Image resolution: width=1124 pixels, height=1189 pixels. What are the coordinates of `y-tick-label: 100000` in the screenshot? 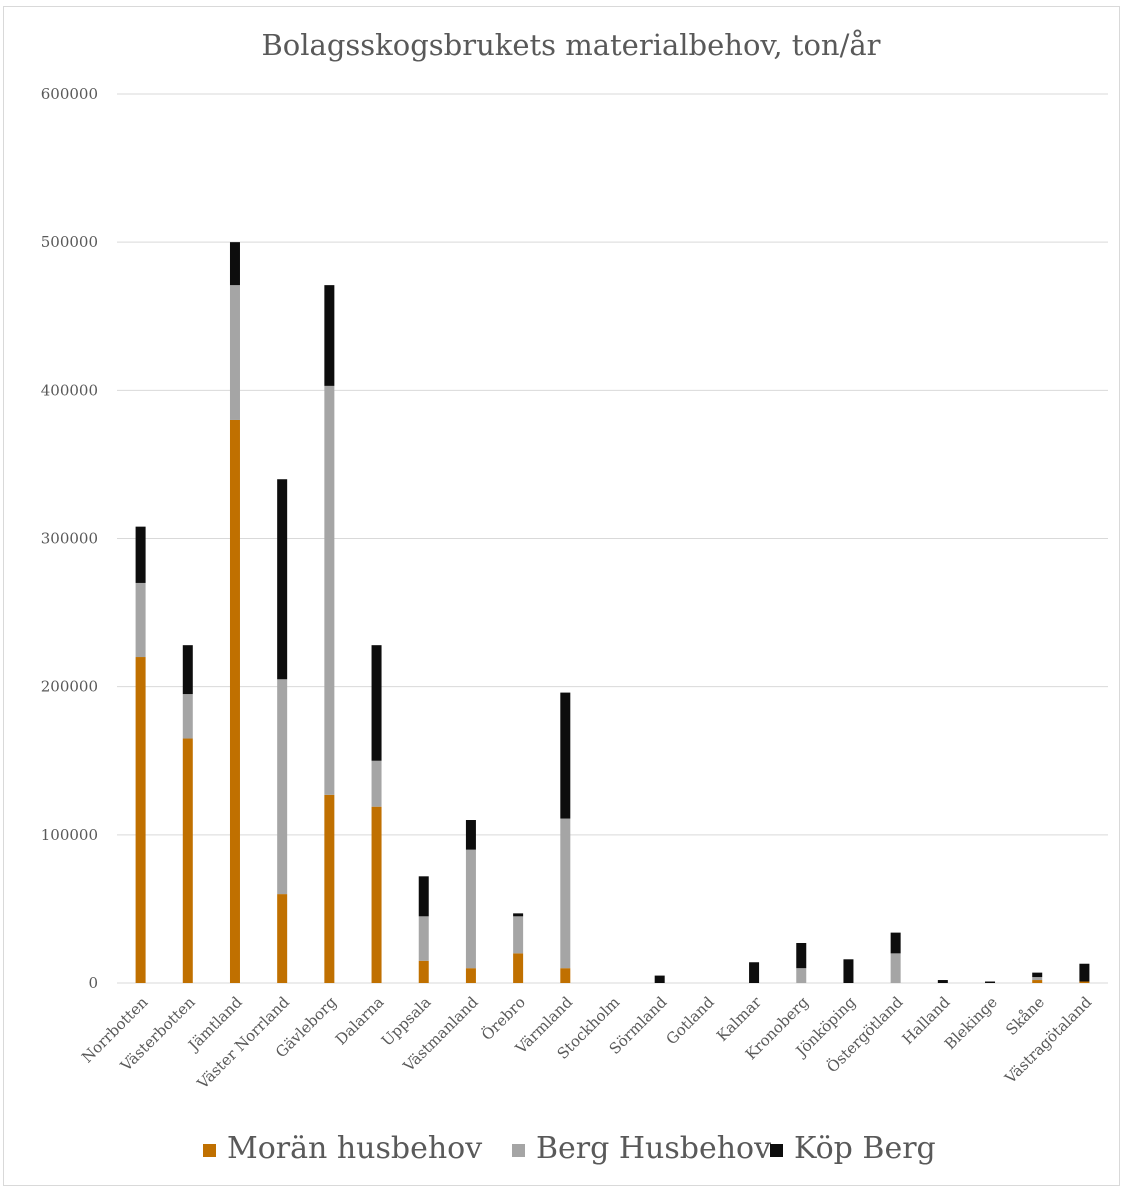 It's located at (69, 835).